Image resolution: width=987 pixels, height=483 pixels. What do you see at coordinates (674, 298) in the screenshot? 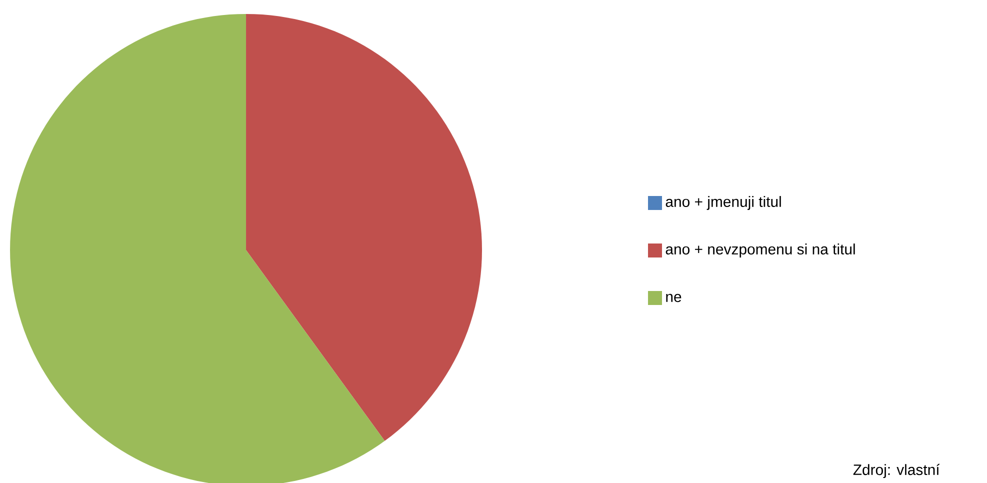
I see `legend-label: ne` at bounding box center [674, 298].